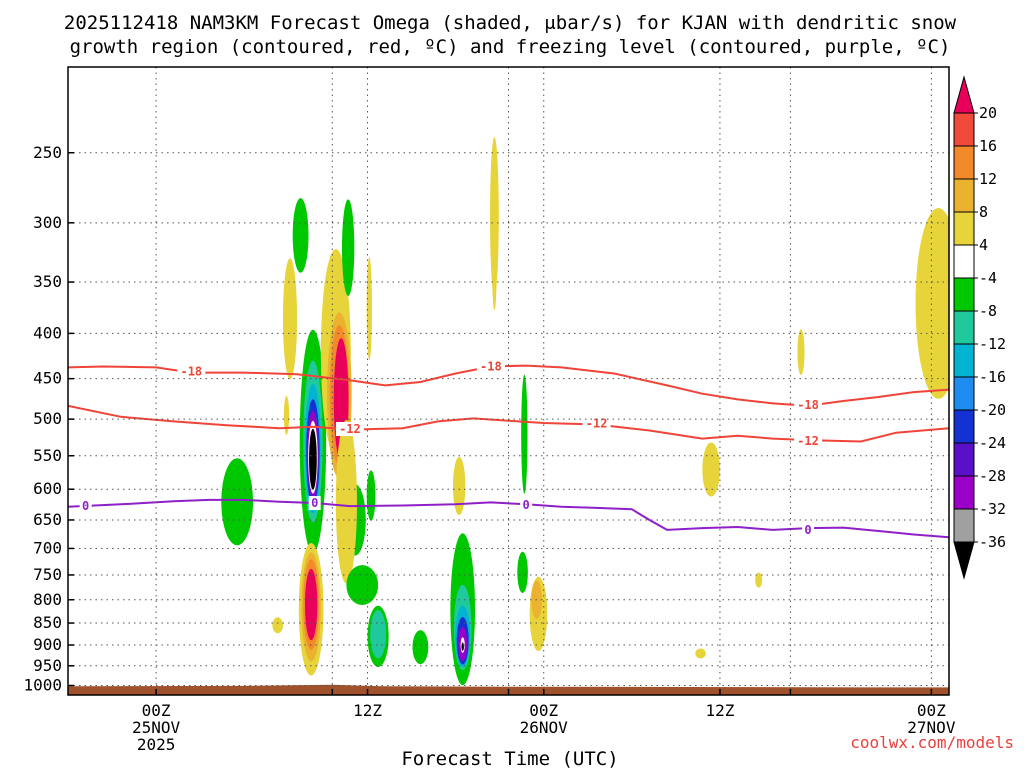 This screenshot has width=1024, height=768. Describe the element at coordinates (47, 547) in the screenshot. I see `y-tick-label-700: 700` at that location.